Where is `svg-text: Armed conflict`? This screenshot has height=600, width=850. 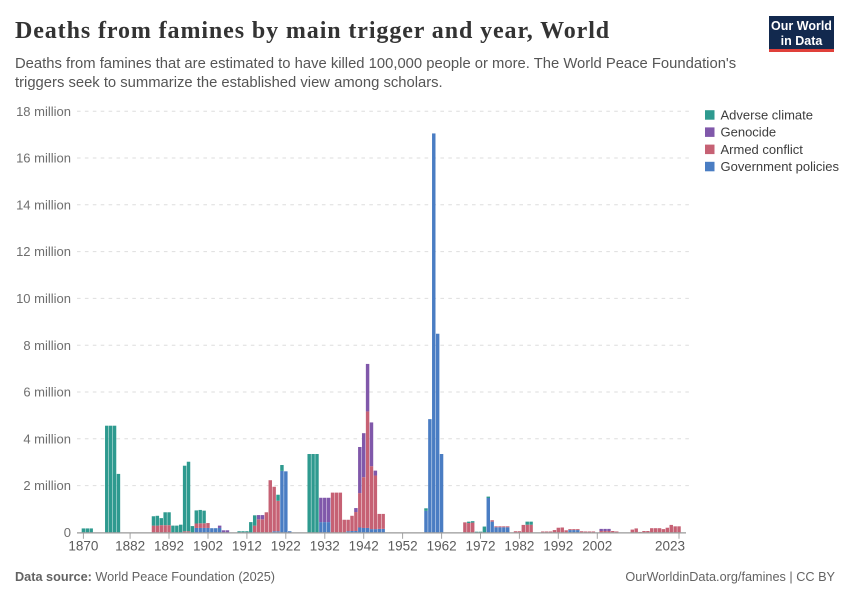 svg-text: Armed conflict is located at coordinates (762, 149).